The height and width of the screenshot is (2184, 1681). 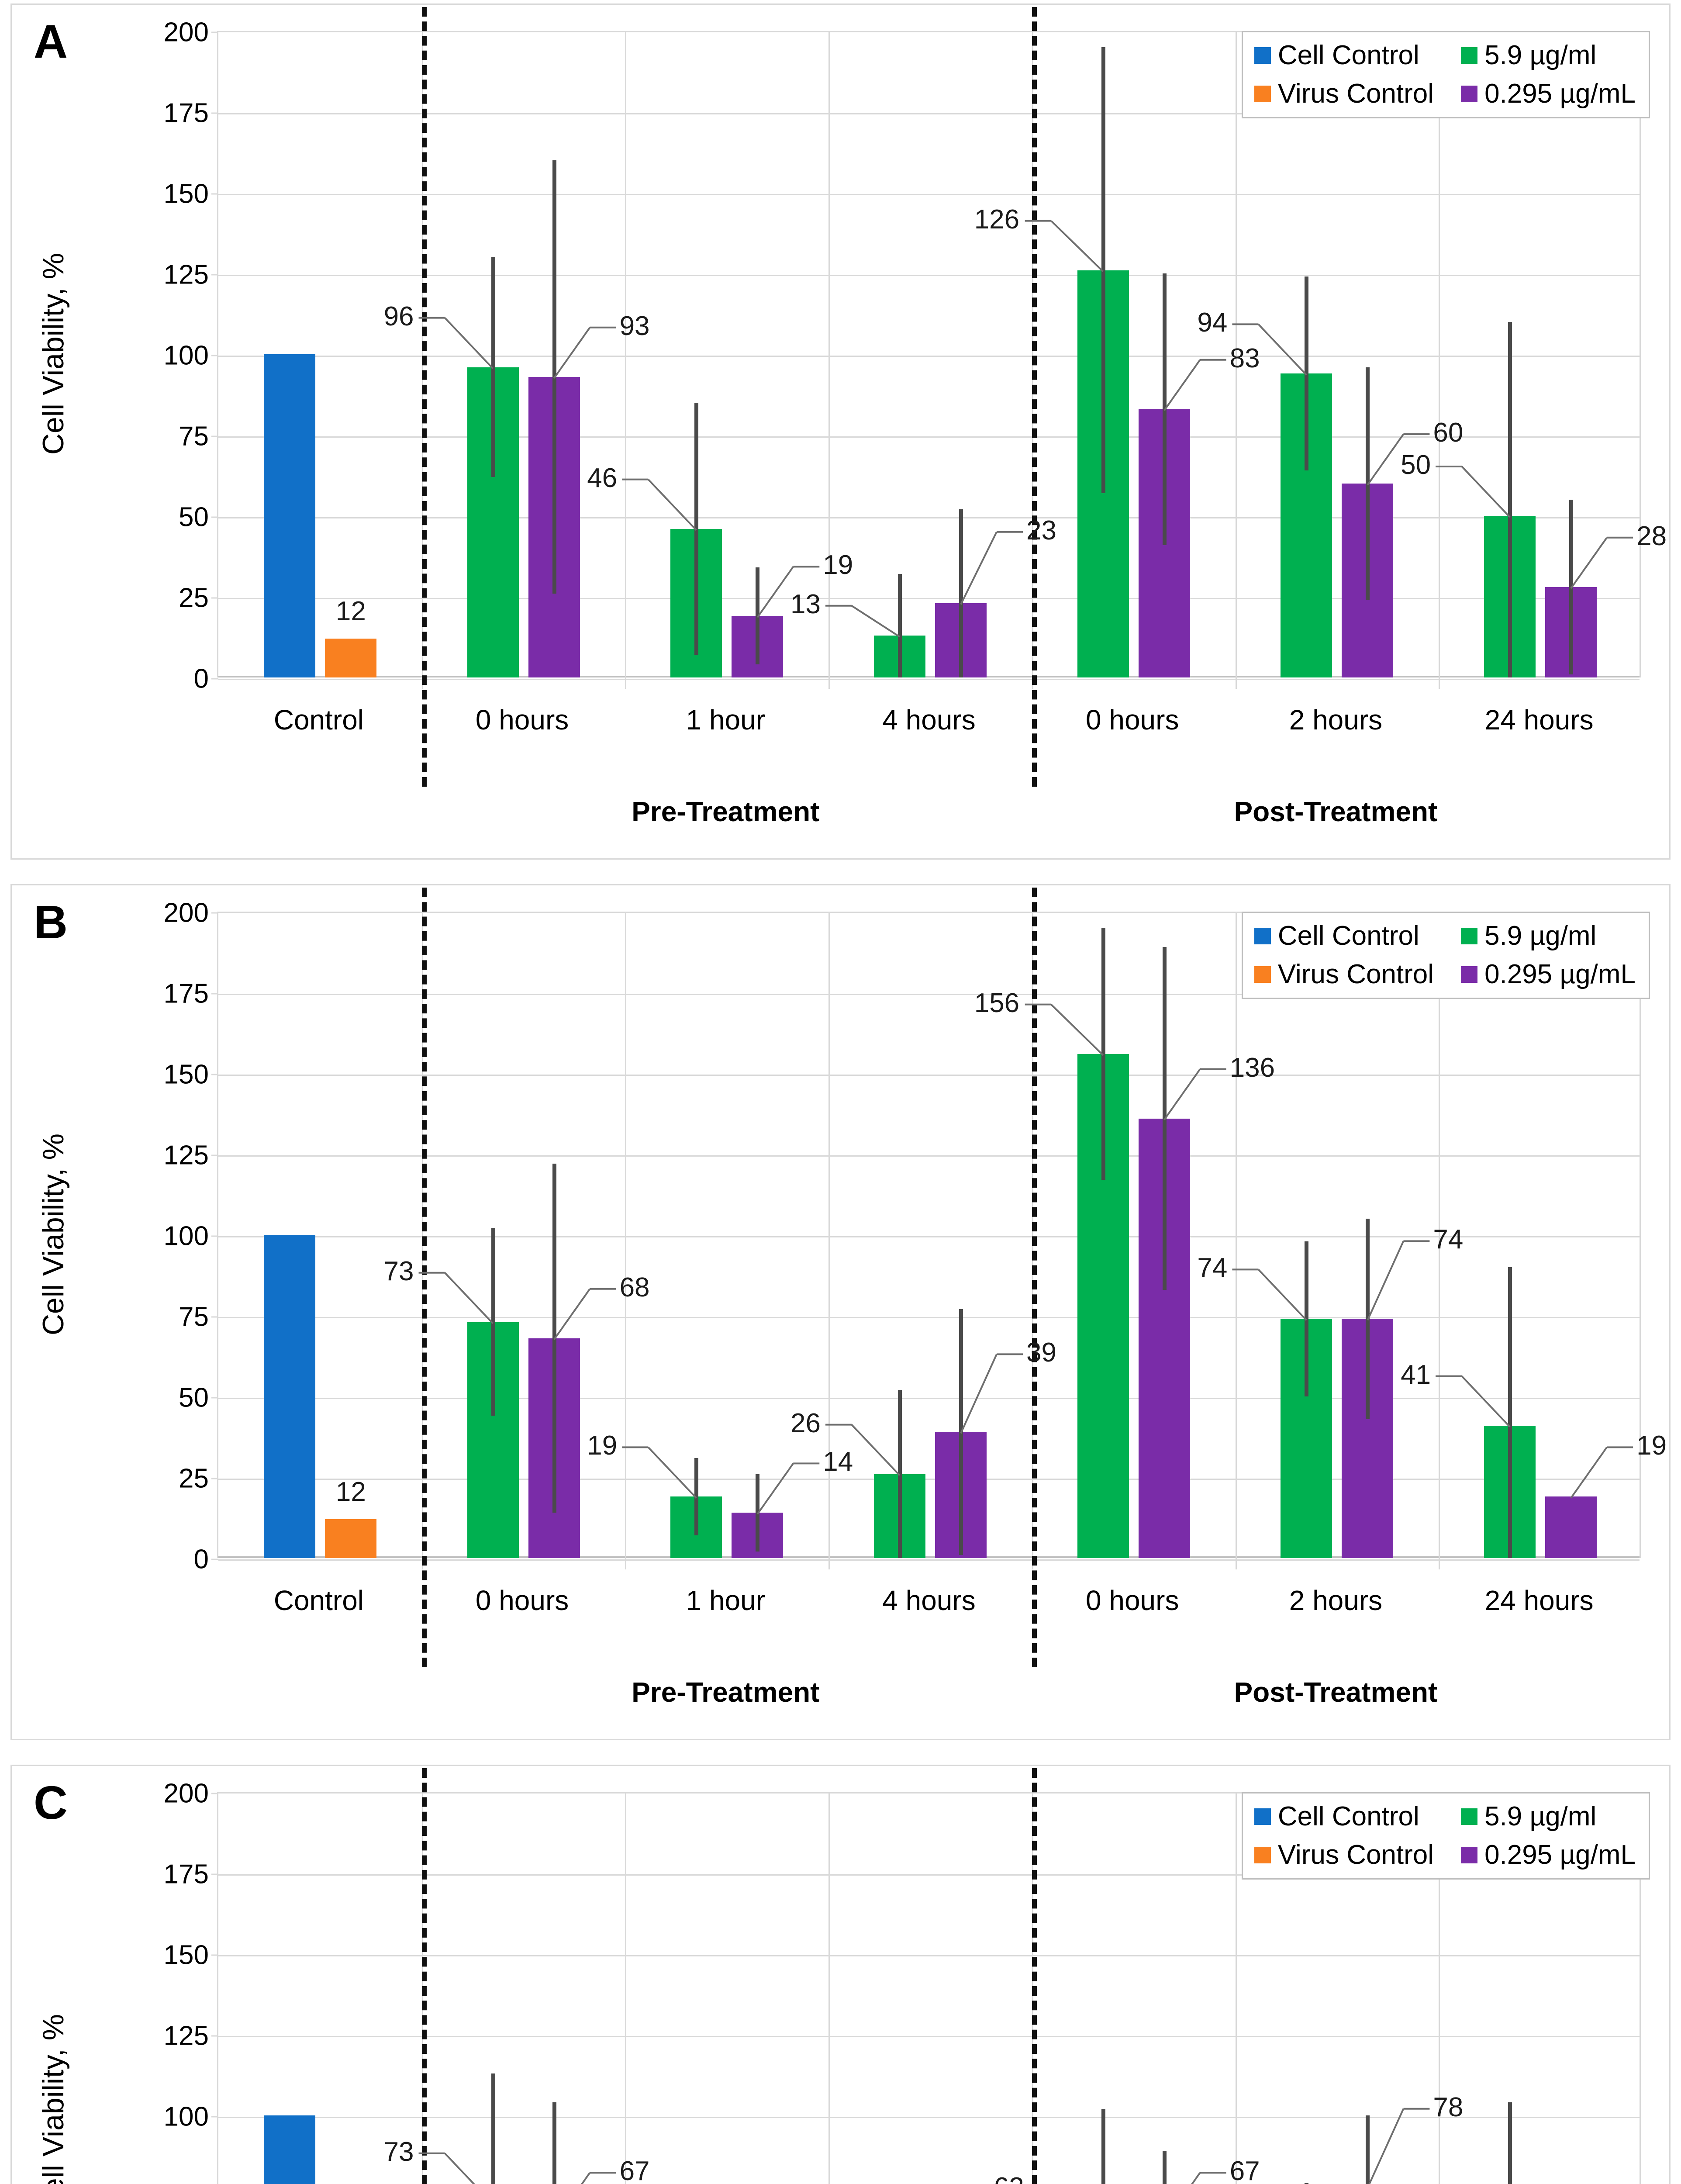 What do you see at coordinates (51, 921) in the screenshot?
I see `panel-letter: B` at bounding box center [51, 921].